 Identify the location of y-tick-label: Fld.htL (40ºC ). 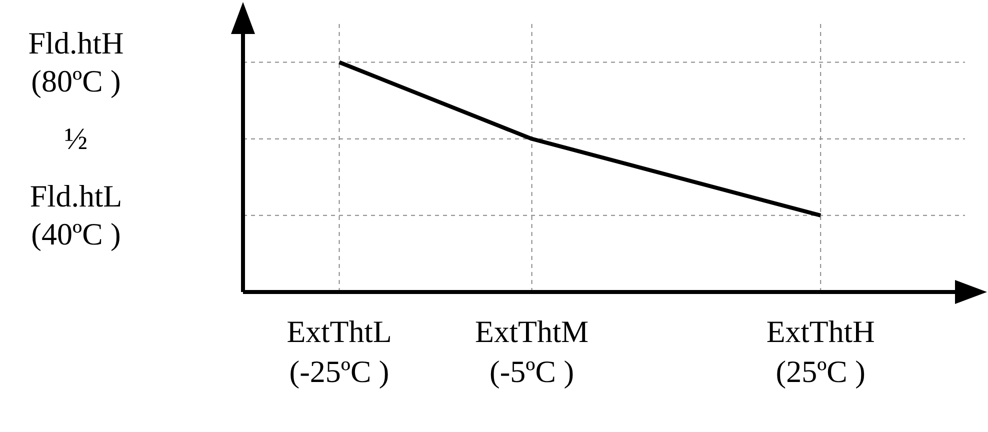
(76, 215).